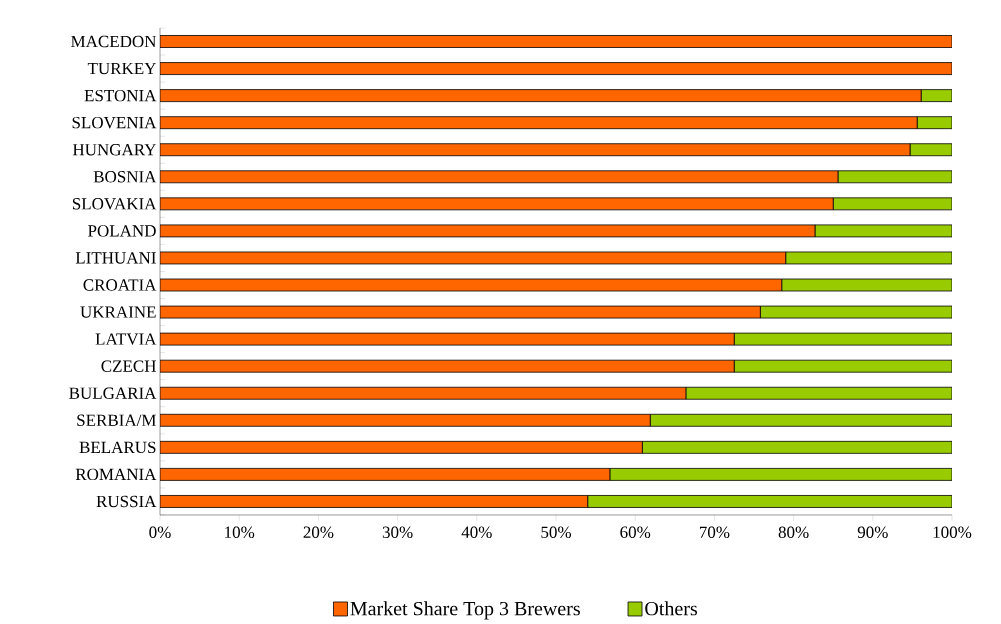 The width and height of the screenshot is (1001, 624). Describe the element at coordinates (116, 474) in the screenshot. I see `y-tick-label: ROMANIA` at that location.